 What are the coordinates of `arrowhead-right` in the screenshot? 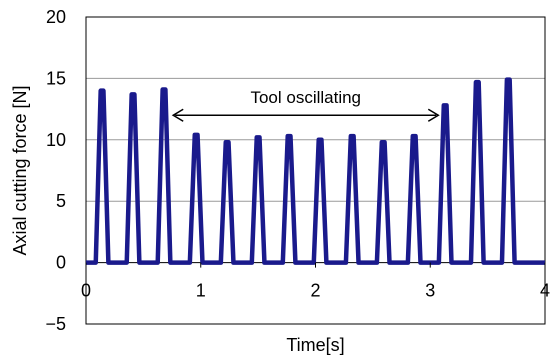 It's located at (433, 115).